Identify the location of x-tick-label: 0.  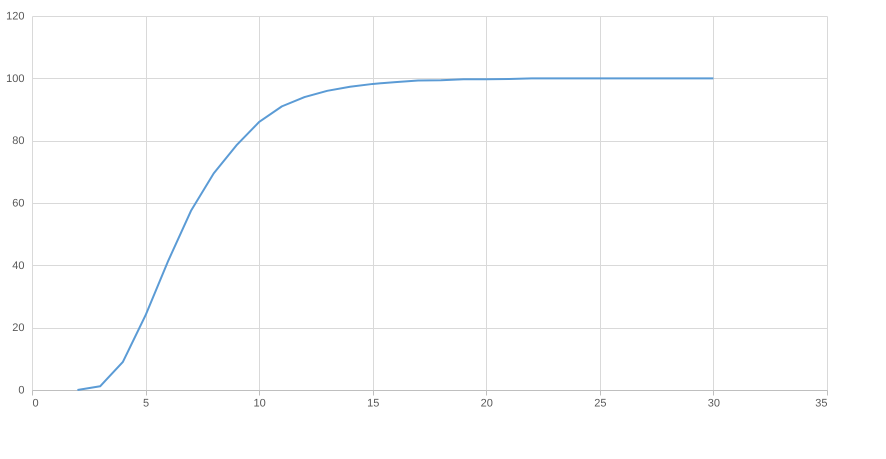
(35, 404).